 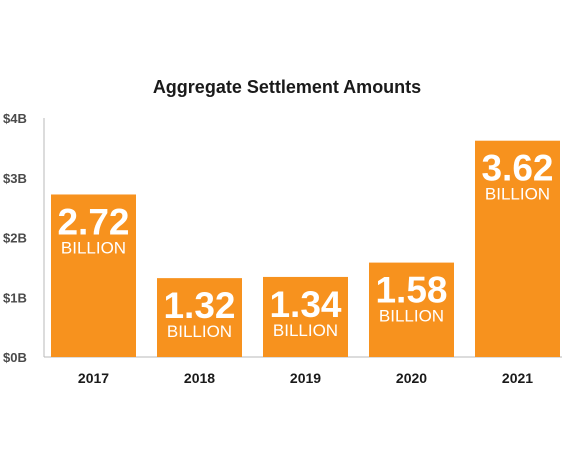 I want to click on bar-2021, so click(x=517, y=248).